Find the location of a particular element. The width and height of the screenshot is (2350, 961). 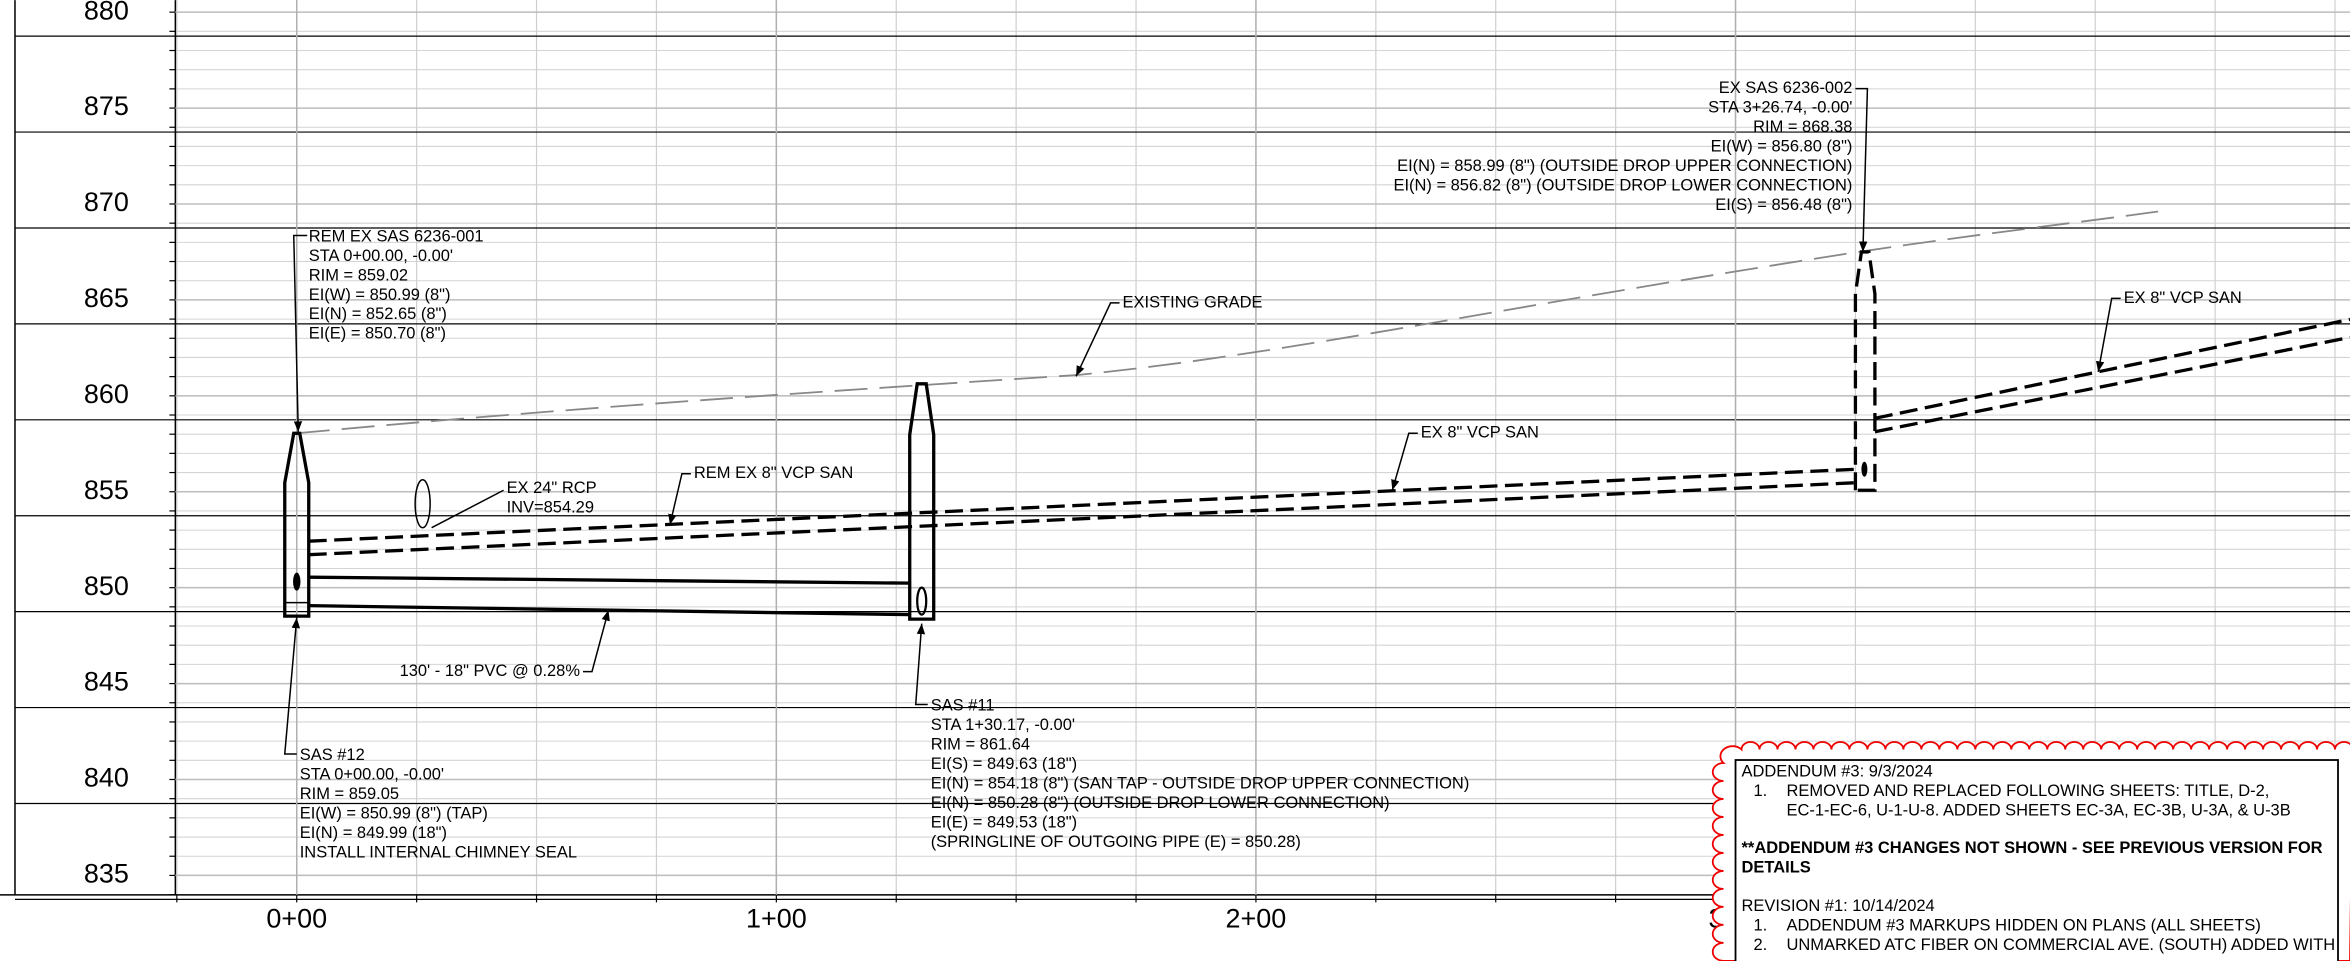

annotation-line: STA 3+26.74, -0.00' is located at coordinates (1780, 107).